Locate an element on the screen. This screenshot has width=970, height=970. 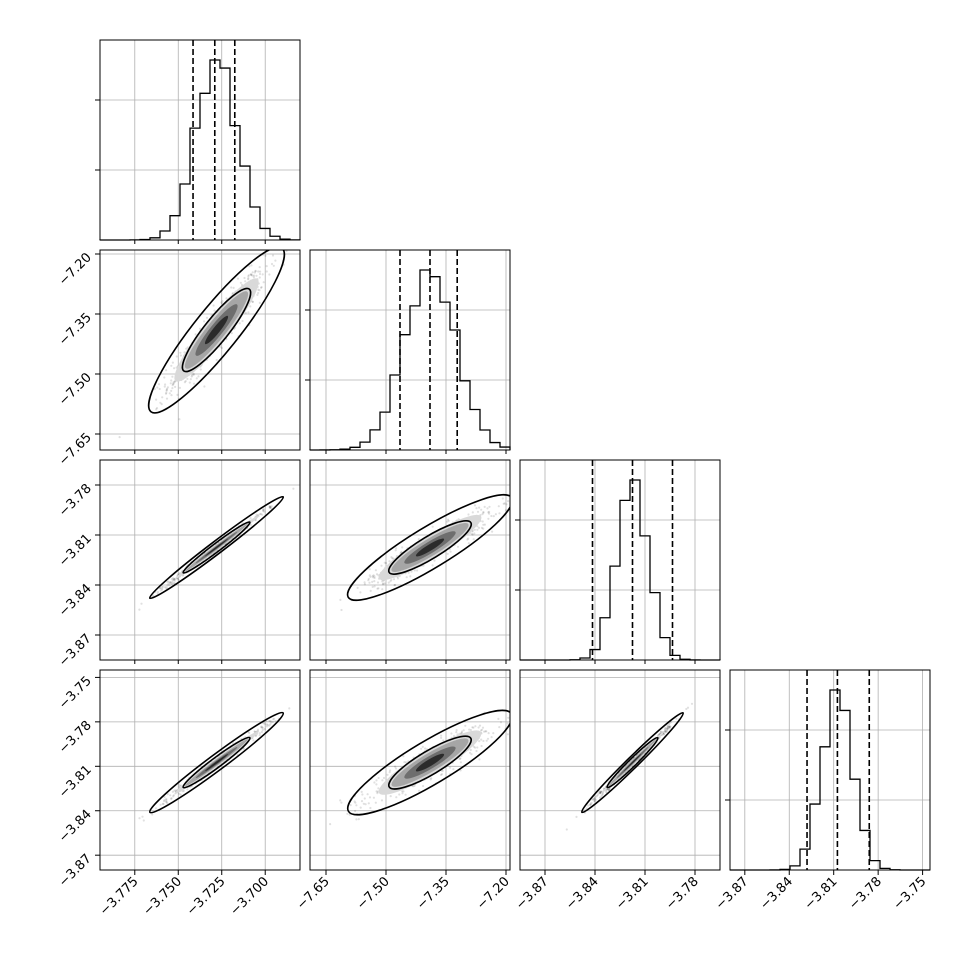
y-tick-label: −7.20 is located at coordinates (75, 269).